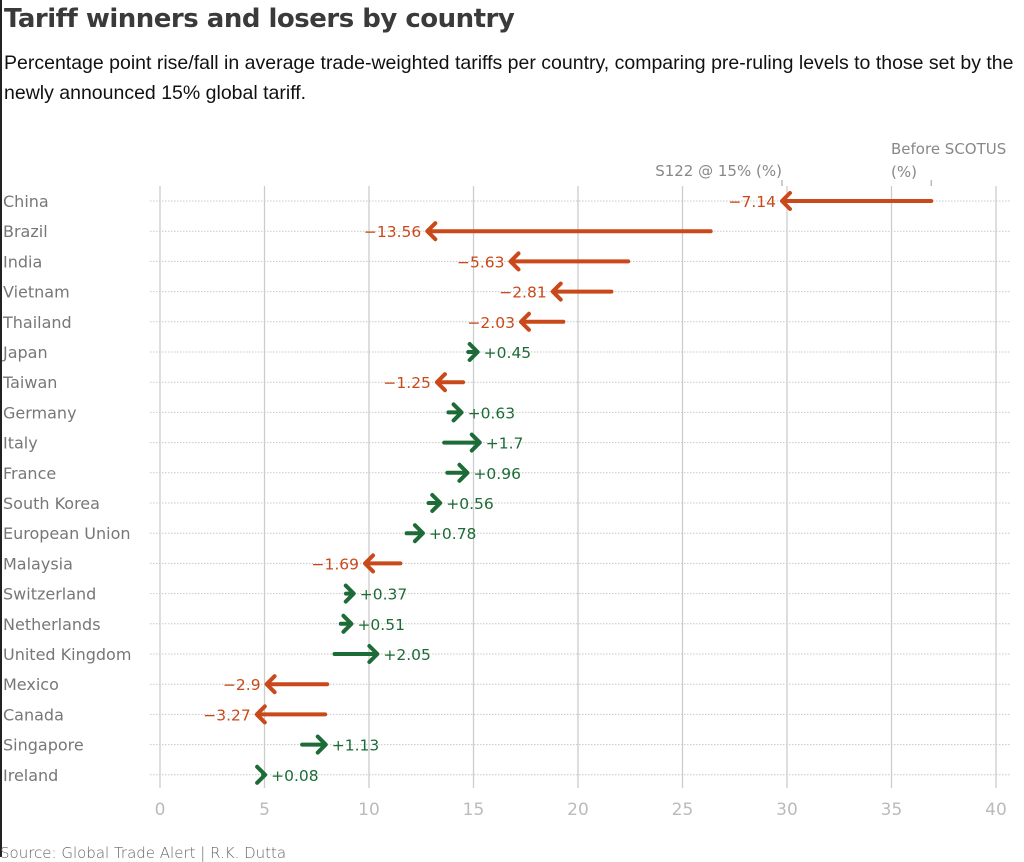 The image size is (1024, 862). What do you see at coordinates (491, 323) in the screenshot?
I see `change-label: −2.03` at bounding box center [491, 323].